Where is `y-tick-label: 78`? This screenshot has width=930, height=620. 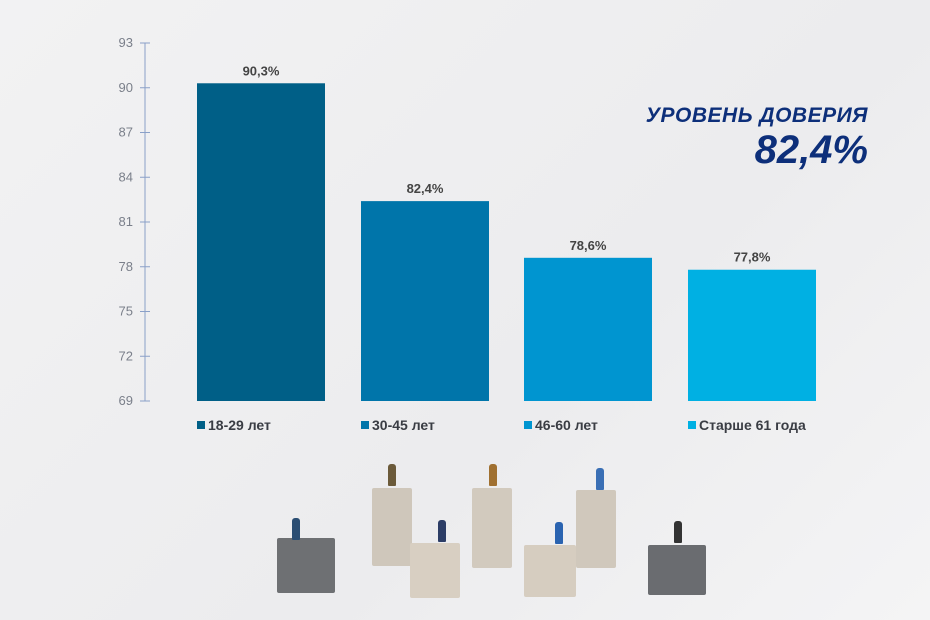 y-tick-label: 78 is located at coordinates (126, 266).